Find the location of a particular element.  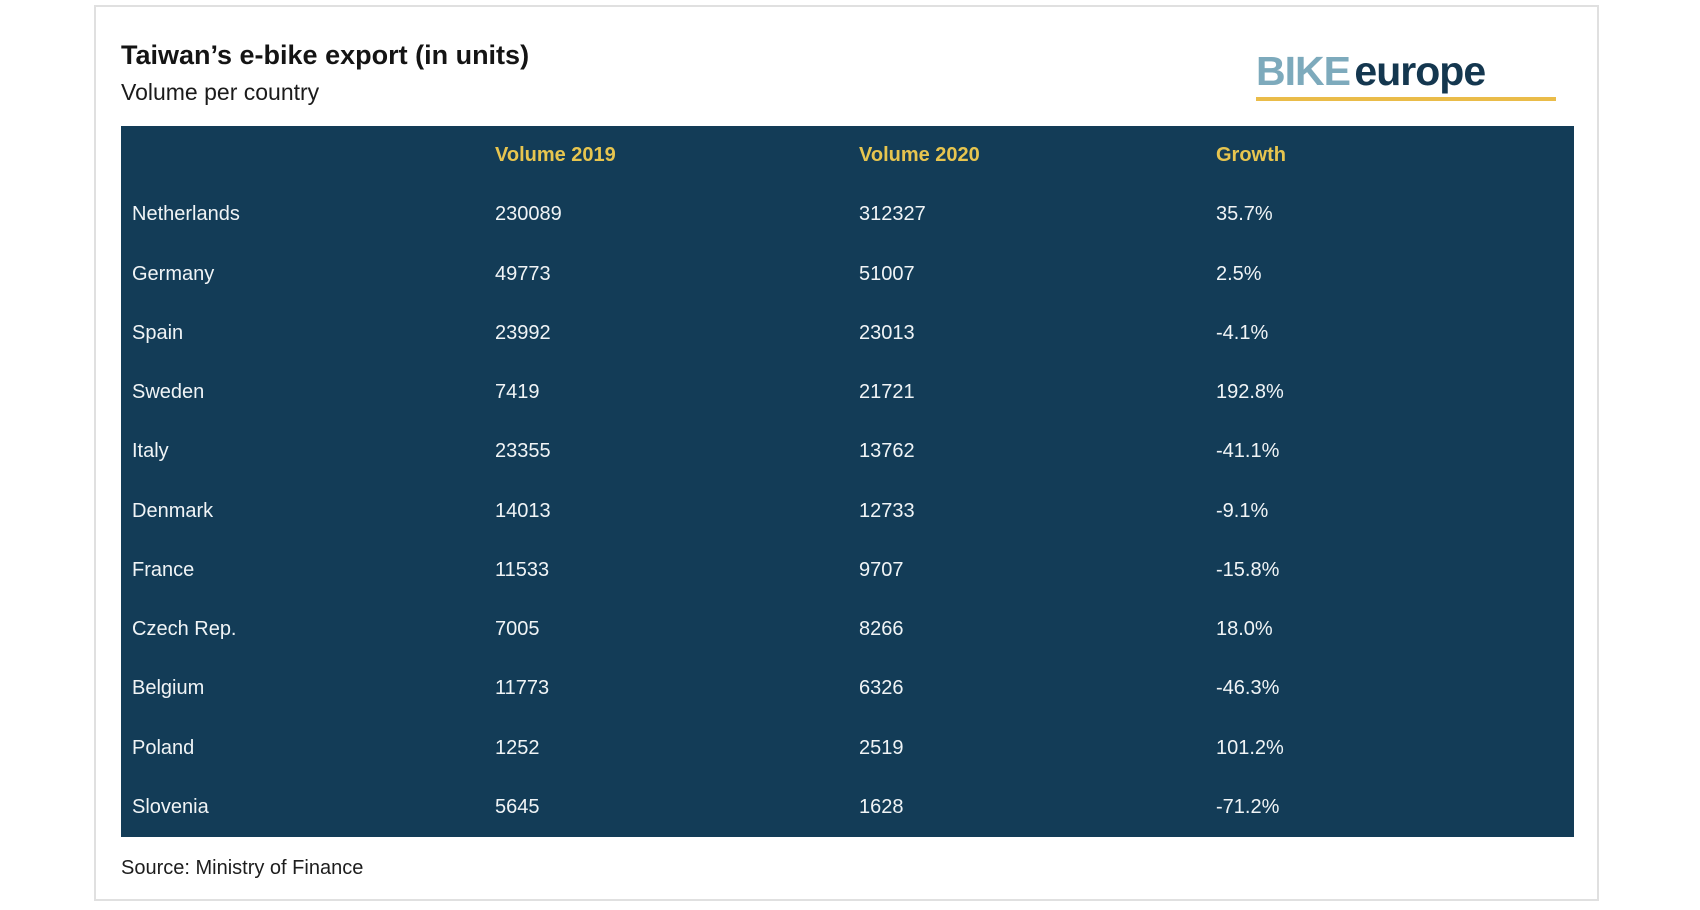

cell-volume-2020: 8266 is located at coordinates (881, 629).